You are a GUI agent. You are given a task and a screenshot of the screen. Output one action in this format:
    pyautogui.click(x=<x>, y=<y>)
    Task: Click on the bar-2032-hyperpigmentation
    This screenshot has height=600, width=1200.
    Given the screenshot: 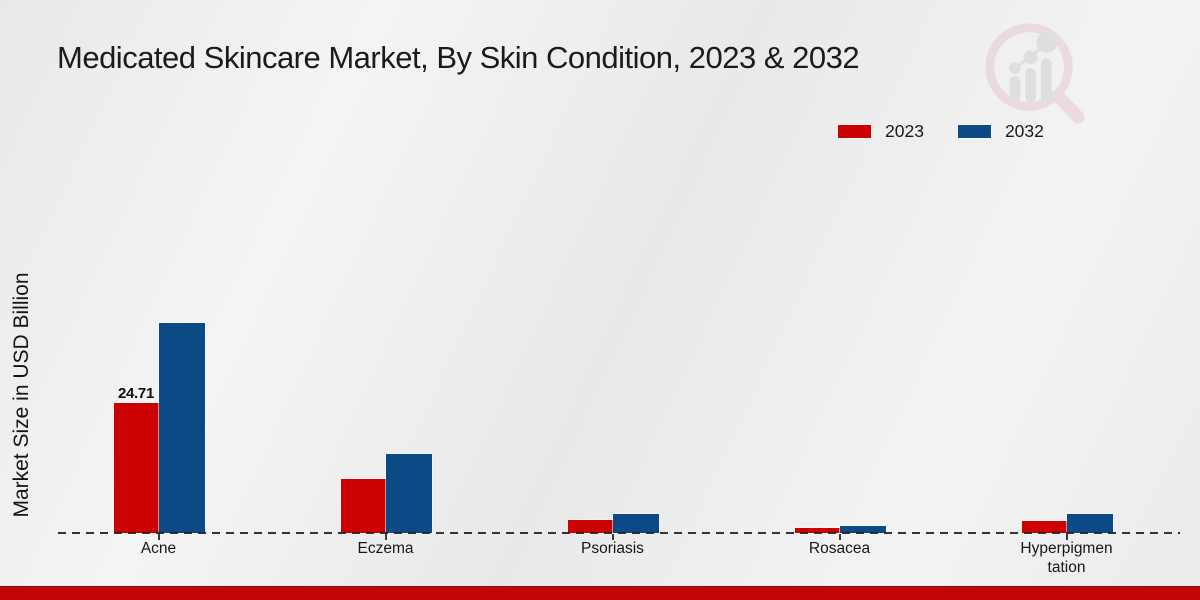 What is the action you would take?
    pyautogui.click(x=1089, y=523)
    